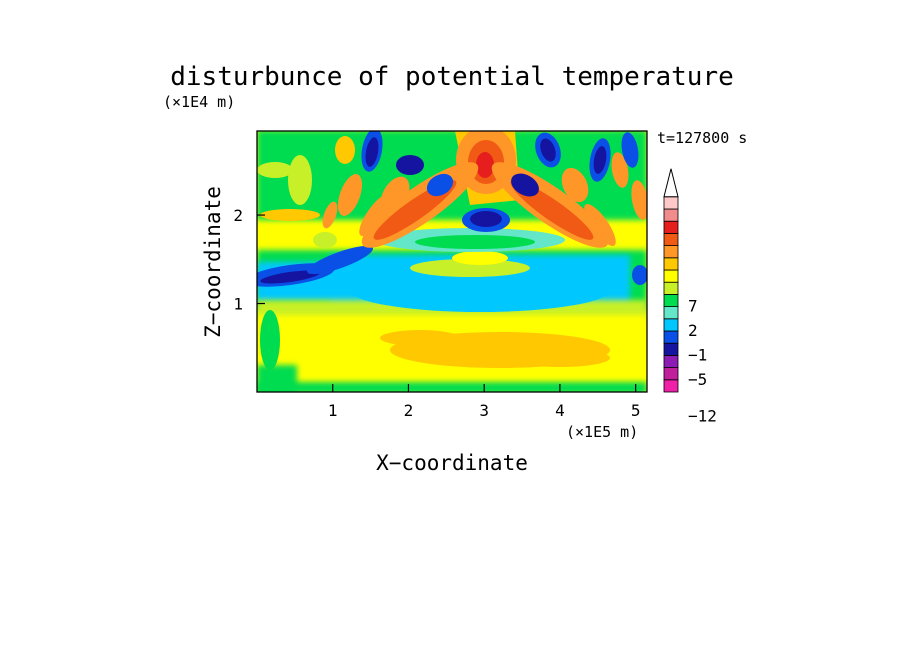  Describe the element at coordinates (702, 415) in the screenshot. I see `colorbar-label: −12` at that location.